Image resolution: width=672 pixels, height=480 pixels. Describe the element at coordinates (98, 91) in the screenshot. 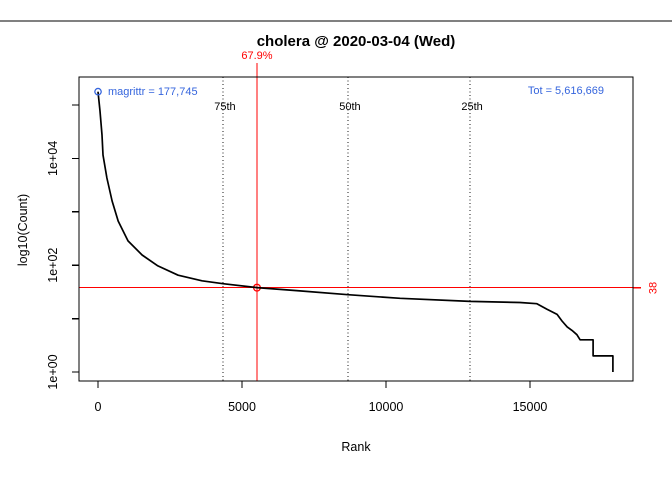

I see `top-package-marker` at that location.